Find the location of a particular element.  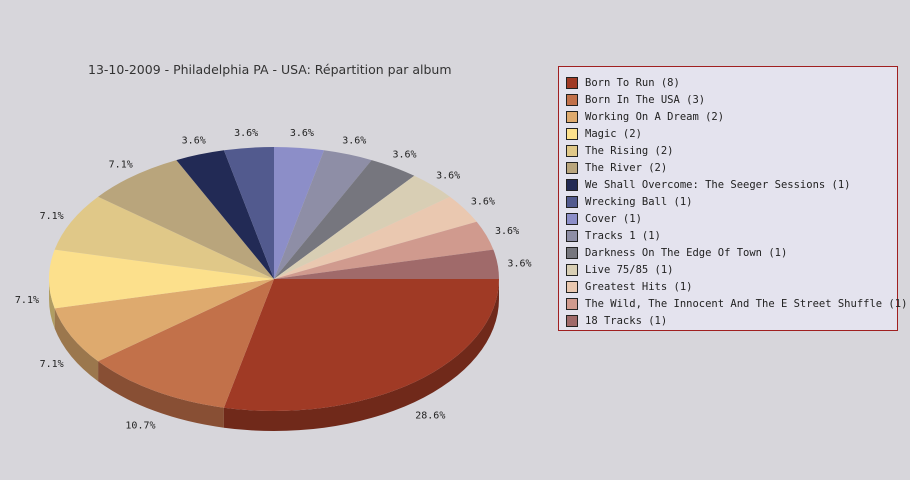

legend-item: 18 Tracks (1) is located at coordinates (731, 320).